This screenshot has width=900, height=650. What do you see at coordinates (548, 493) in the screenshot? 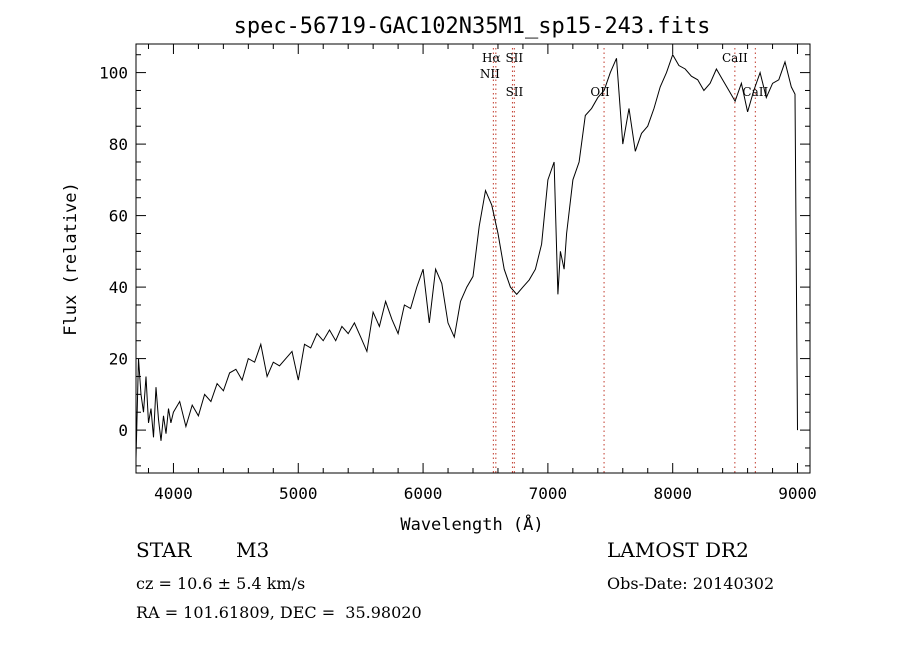
I see `x-tick-label: 7000` at bounding box center [548, 493].